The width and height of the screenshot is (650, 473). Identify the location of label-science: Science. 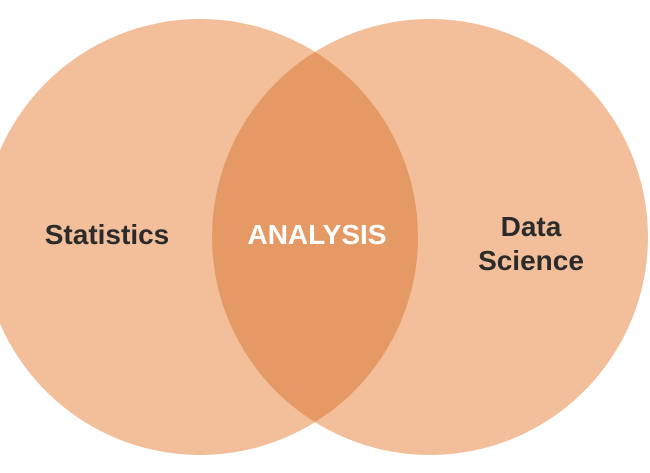
(531, 260).